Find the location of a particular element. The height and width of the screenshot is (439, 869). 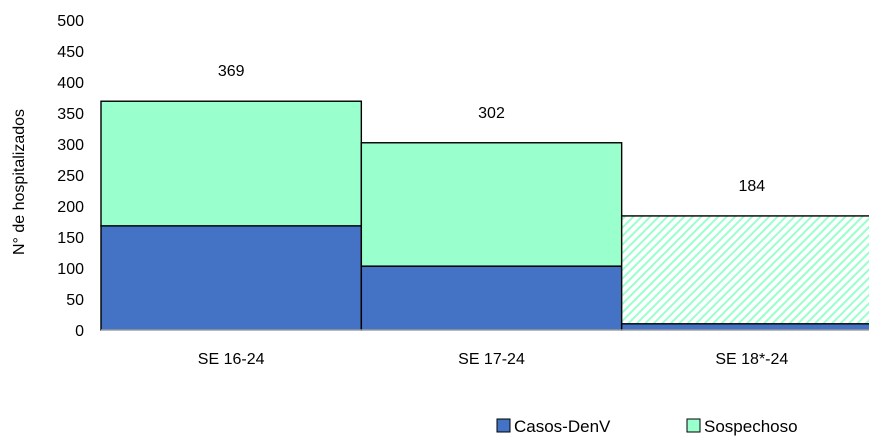

total-label: 302 is located at coordinates (491, 113).